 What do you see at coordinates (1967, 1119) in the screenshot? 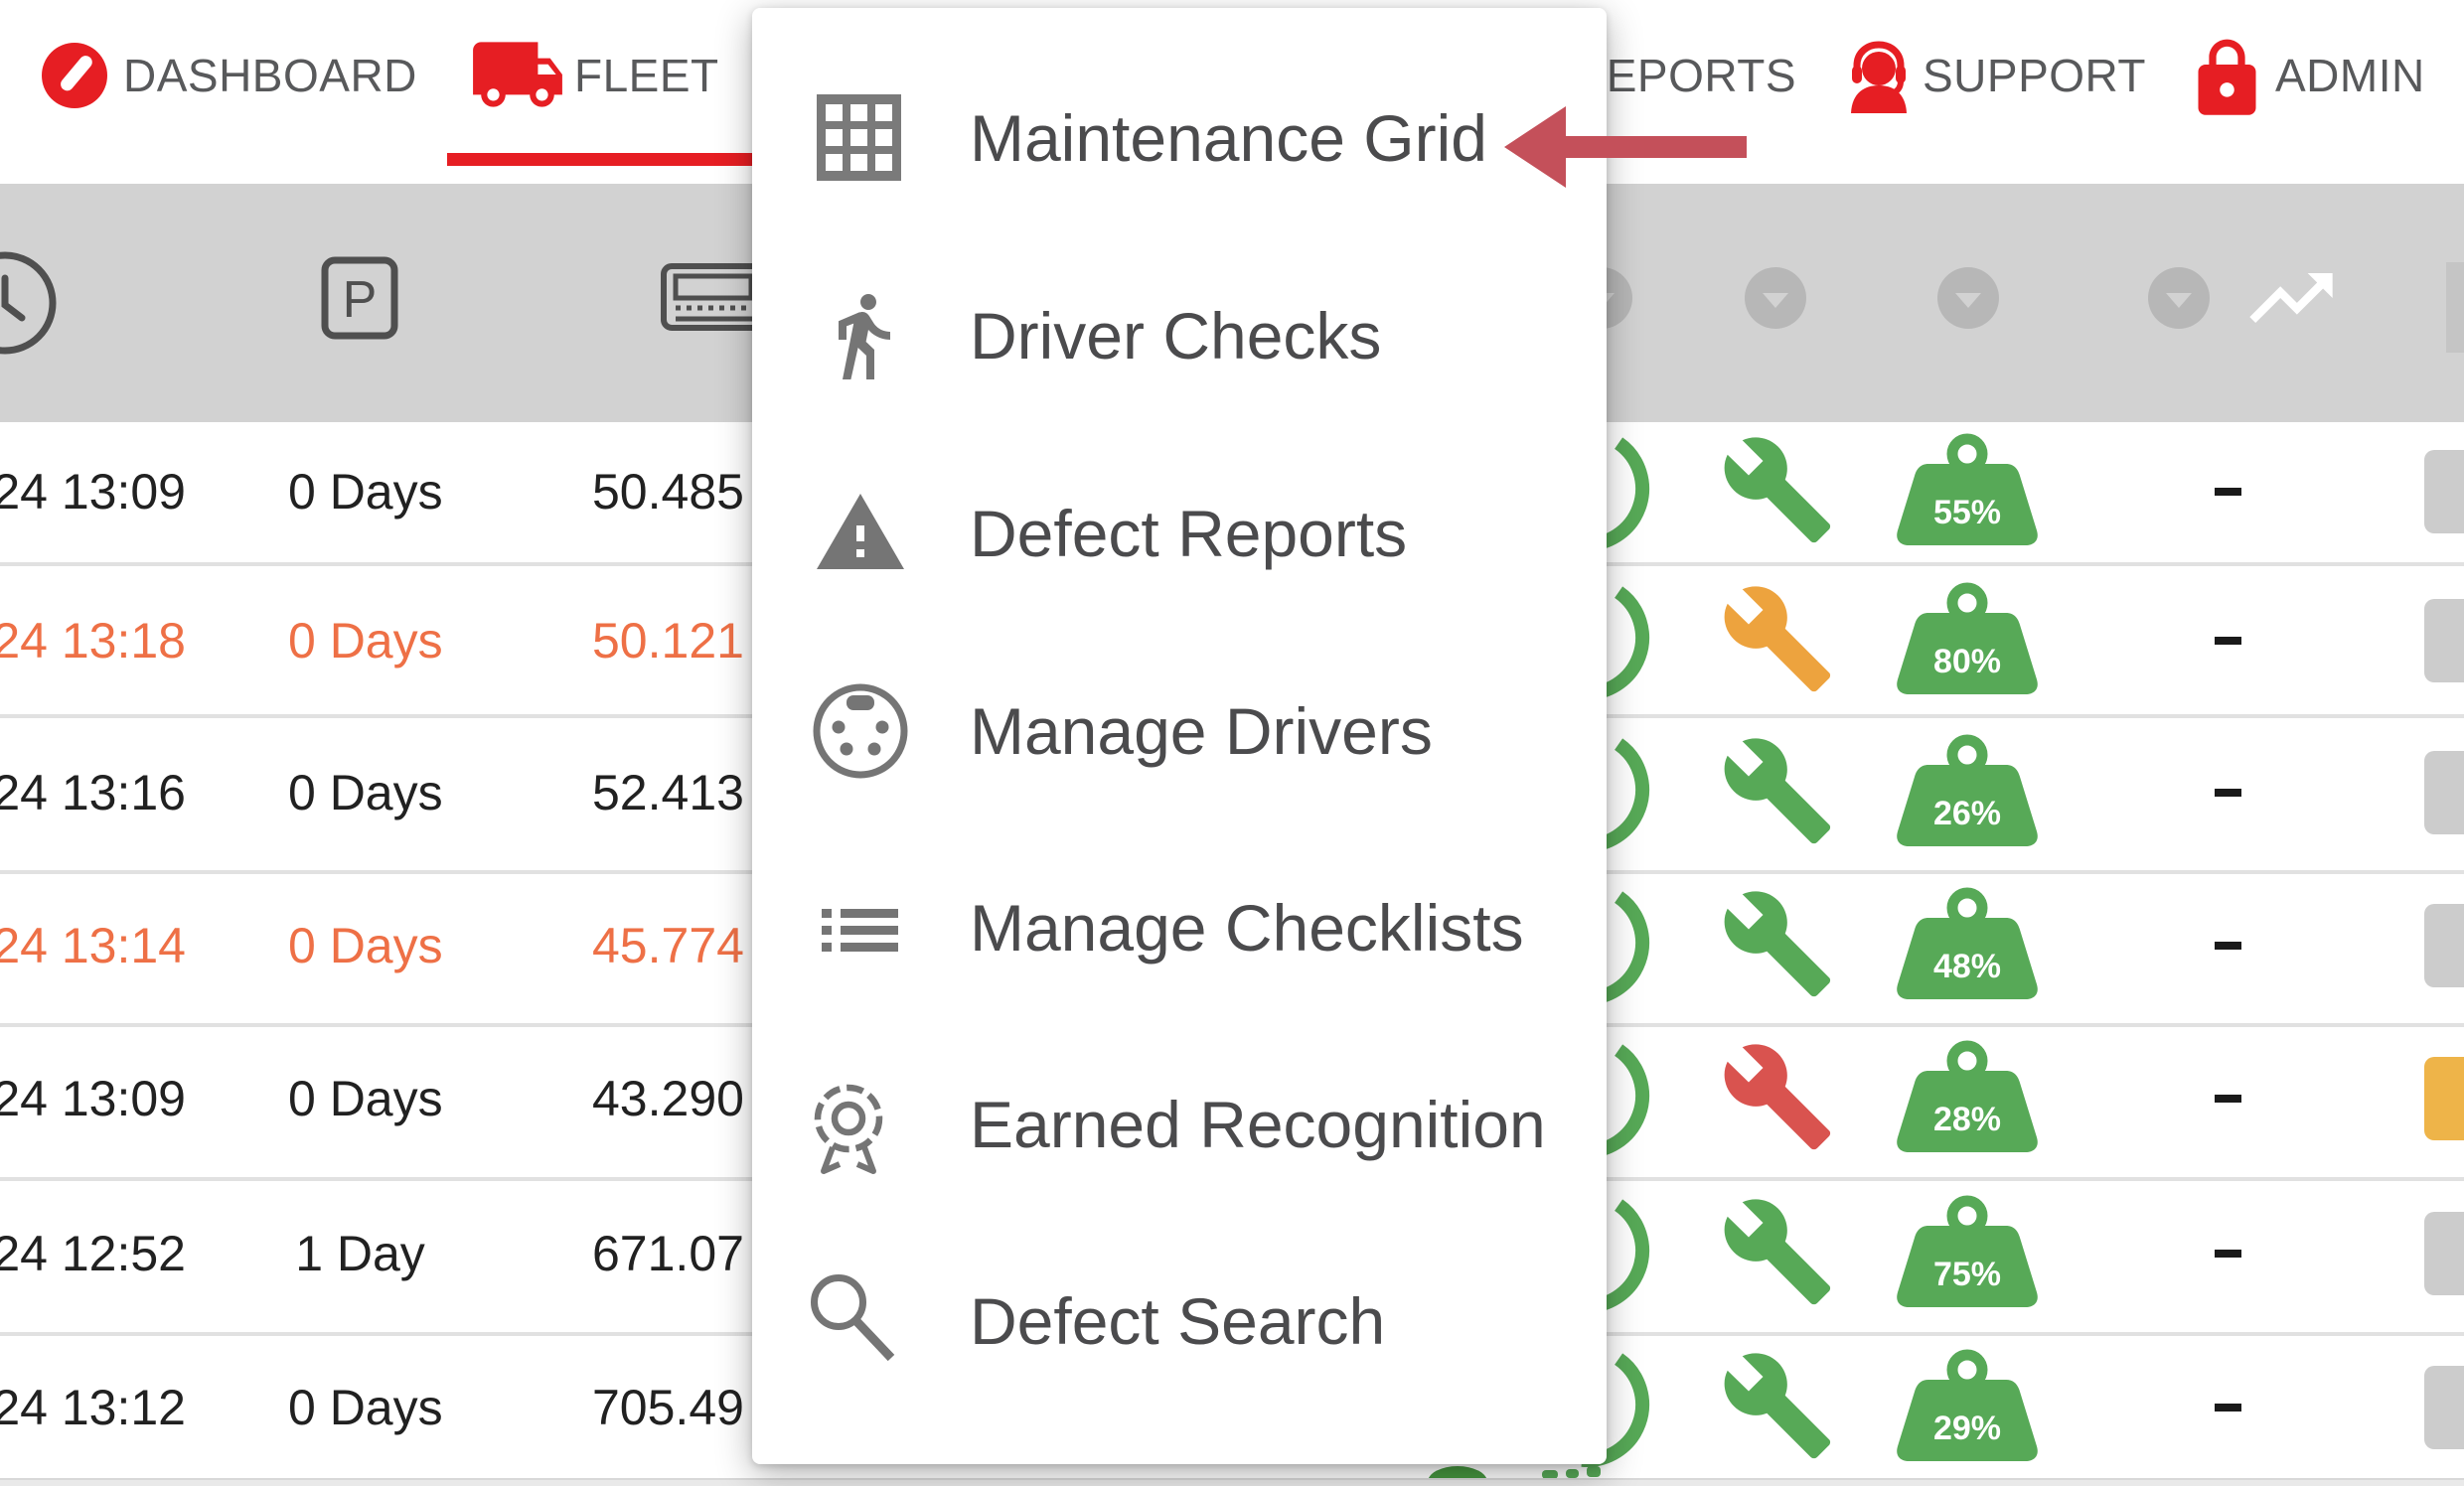
I see `svg-text: 28%` at bounding box center [1967, 1119].